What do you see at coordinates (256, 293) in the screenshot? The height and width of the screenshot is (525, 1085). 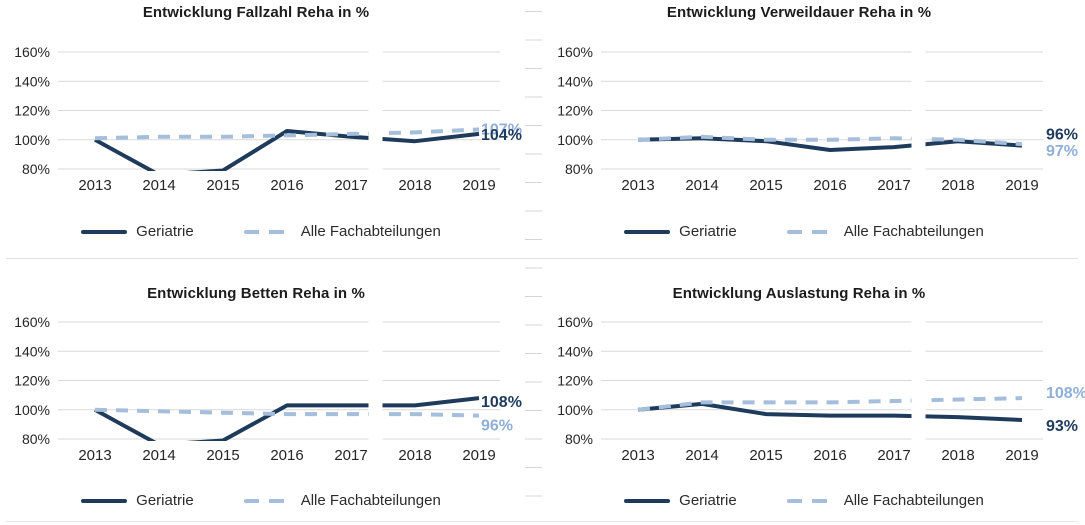 I see `chart-title: Entwicklung Betten Reha in %` at bounding box center [256, 293].